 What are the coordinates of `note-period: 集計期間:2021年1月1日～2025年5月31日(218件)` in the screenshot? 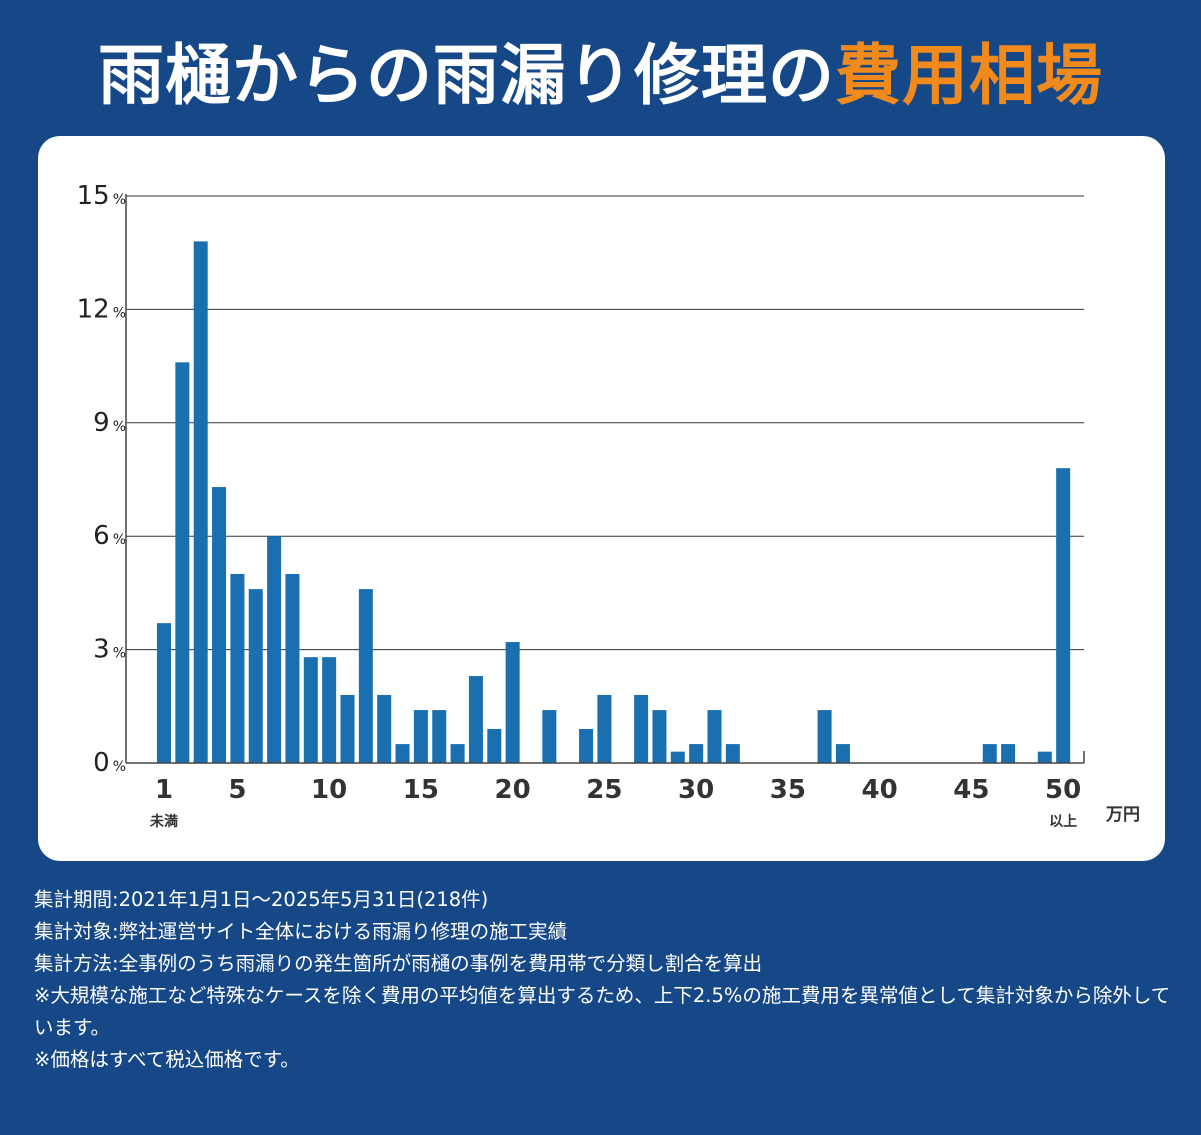 It's located at (261, 899).